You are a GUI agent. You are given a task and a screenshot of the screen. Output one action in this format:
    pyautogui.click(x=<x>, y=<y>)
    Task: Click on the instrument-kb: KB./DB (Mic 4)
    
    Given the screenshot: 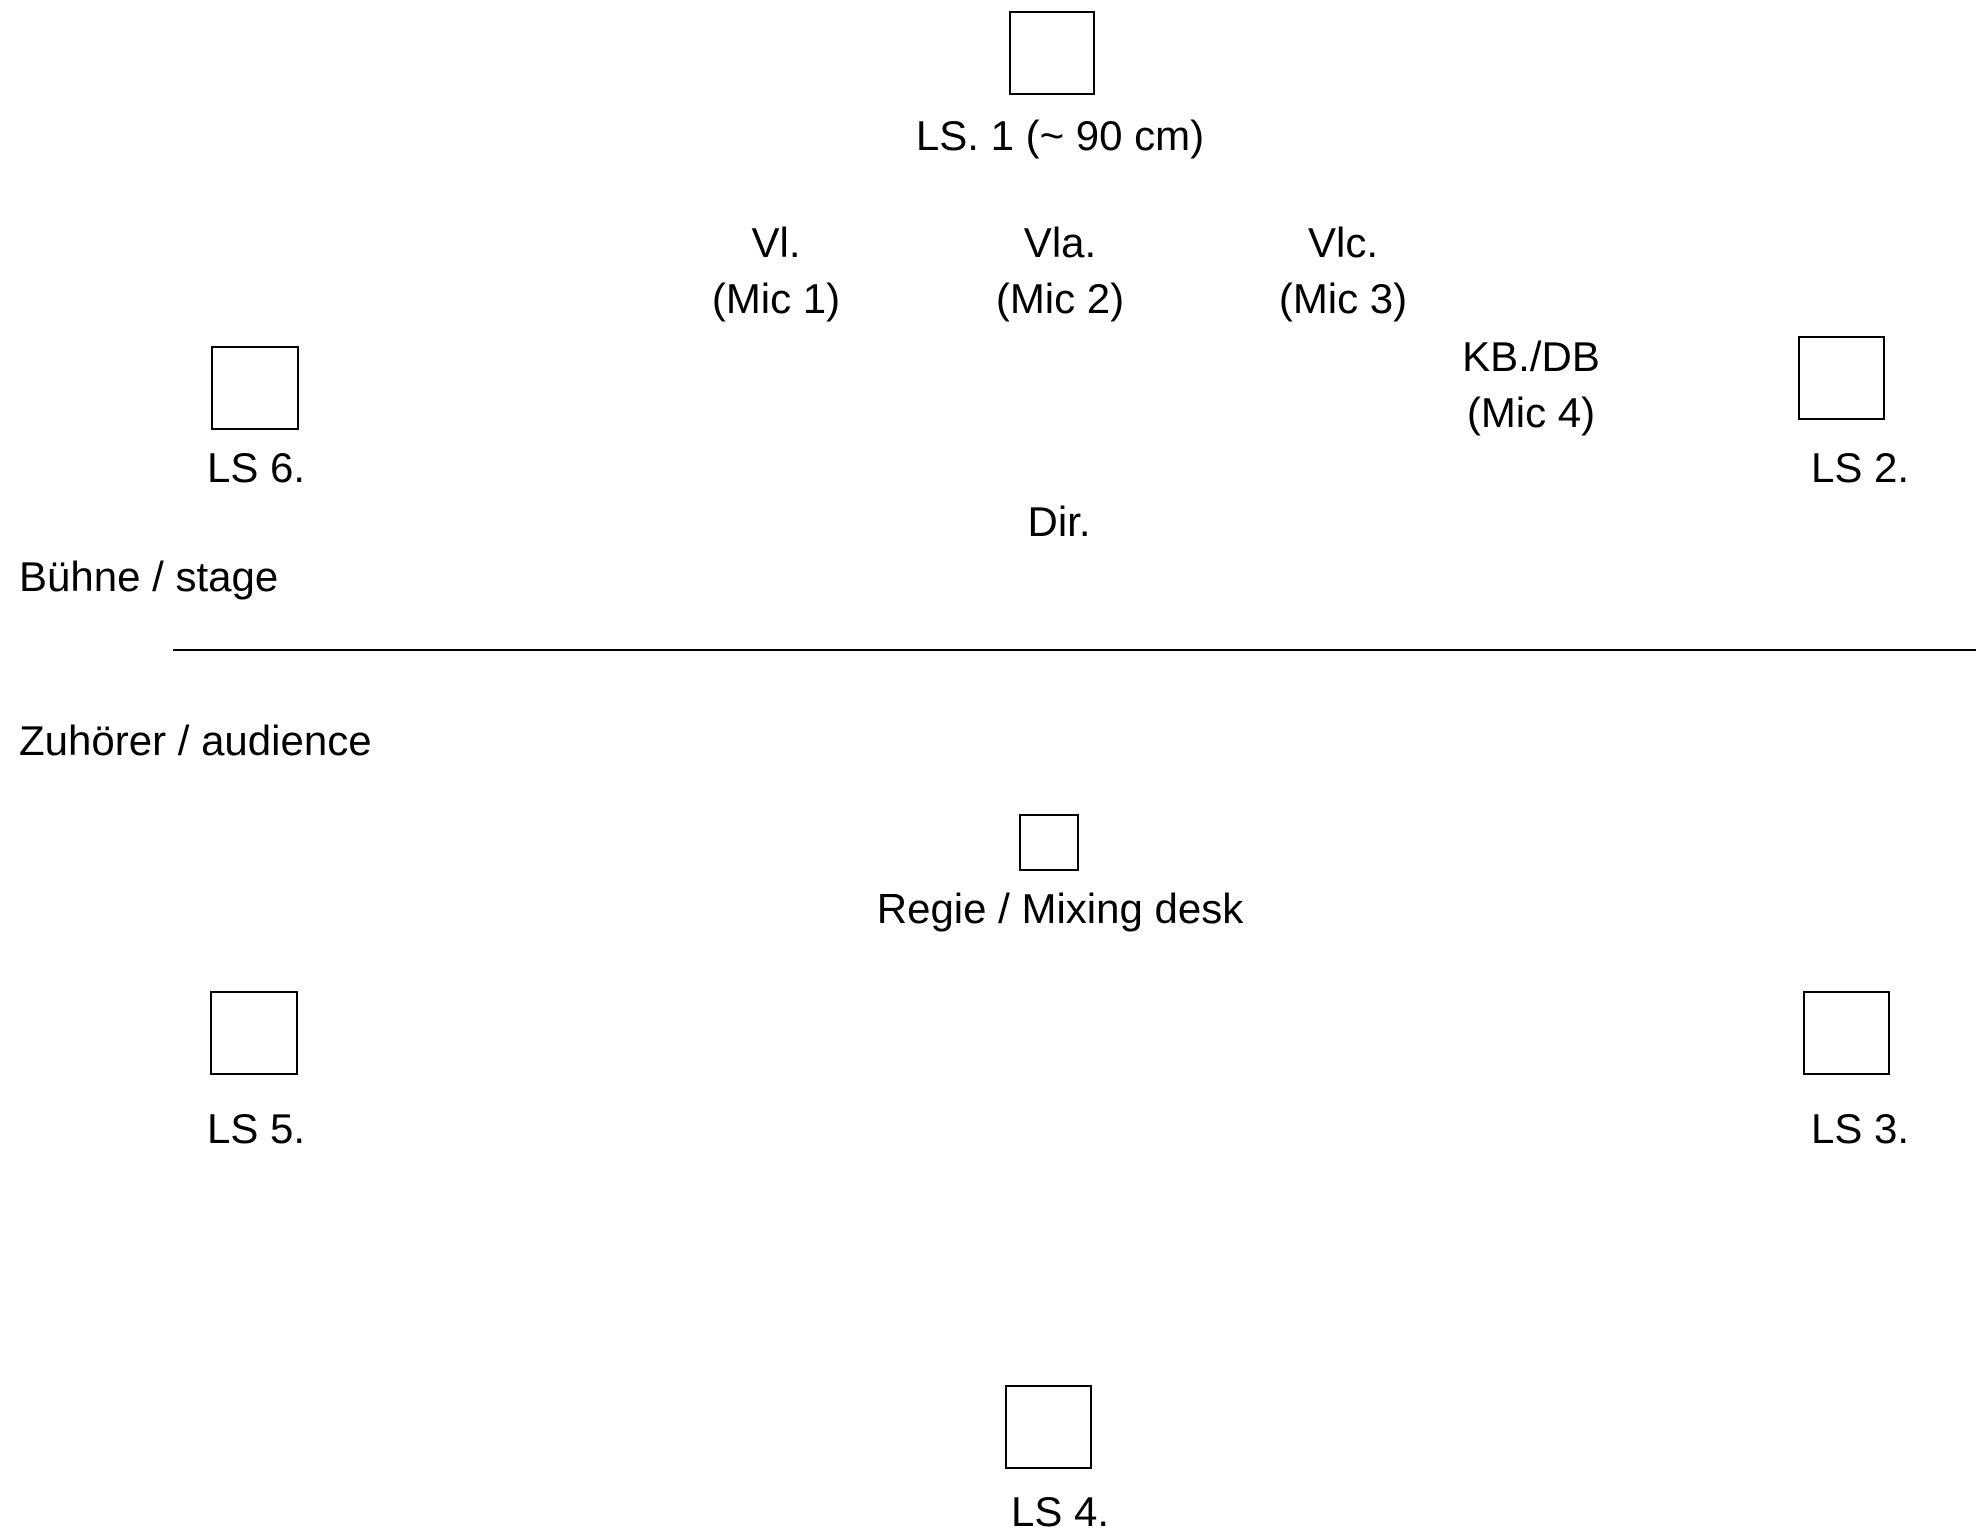 What is the action you would take?
    pyautogui.click(x=1531, y=385)
    